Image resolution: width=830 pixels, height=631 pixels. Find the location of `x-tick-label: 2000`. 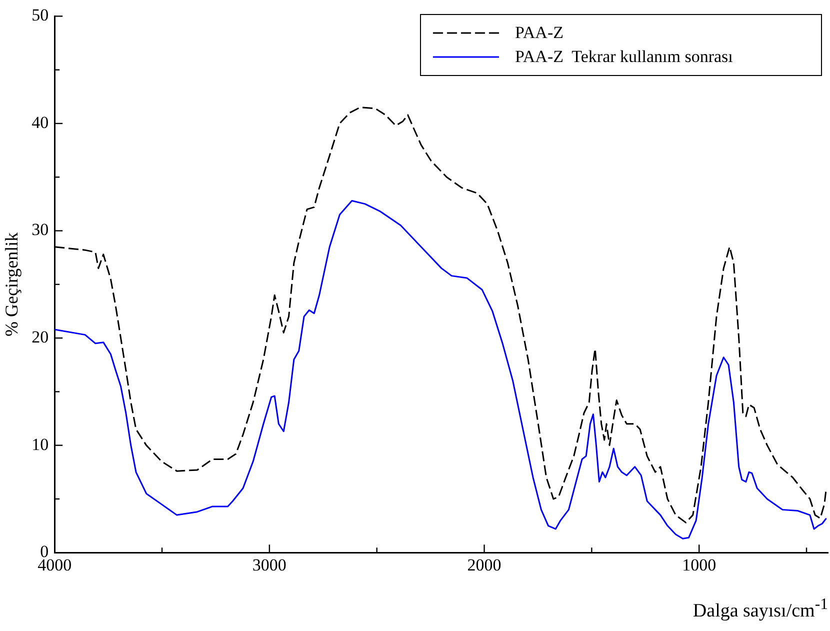

x-tick-label: 2000 is located at coordinates (484, 564).